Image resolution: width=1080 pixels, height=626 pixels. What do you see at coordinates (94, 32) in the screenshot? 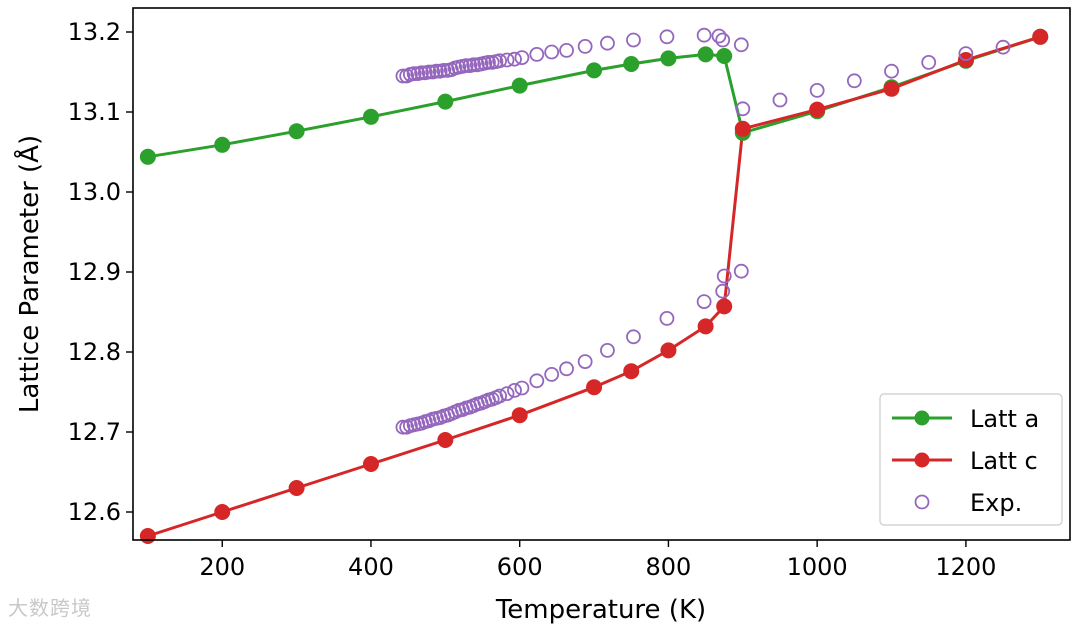
I see `y-tick-label: 13.2` at bounding box center [94, 32].